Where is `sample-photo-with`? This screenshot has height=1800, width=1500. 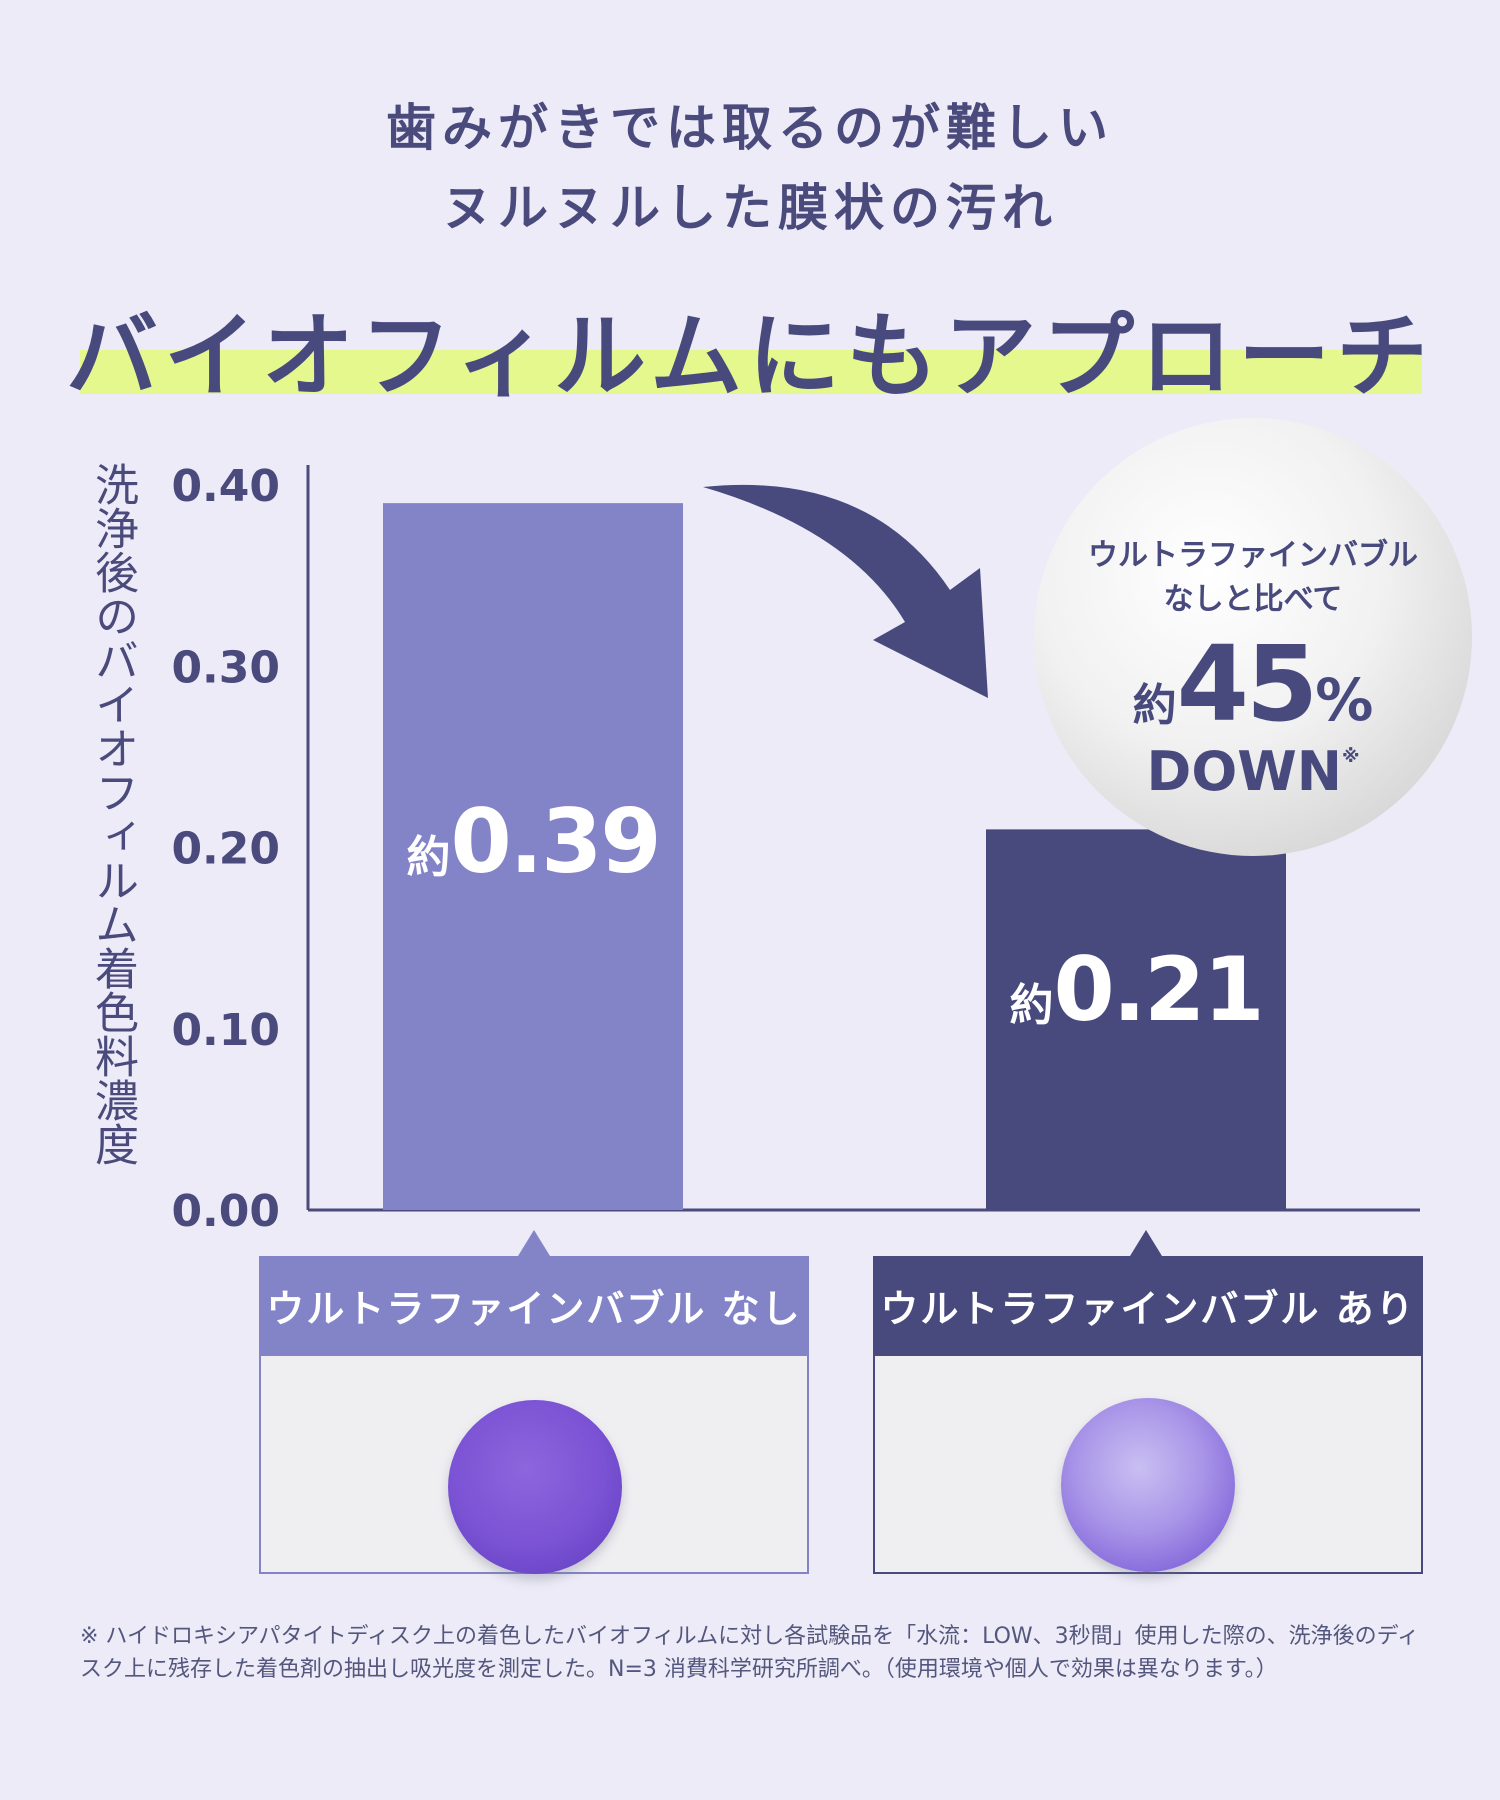
sample-photo-with is located at coordinates (1148, 1464).